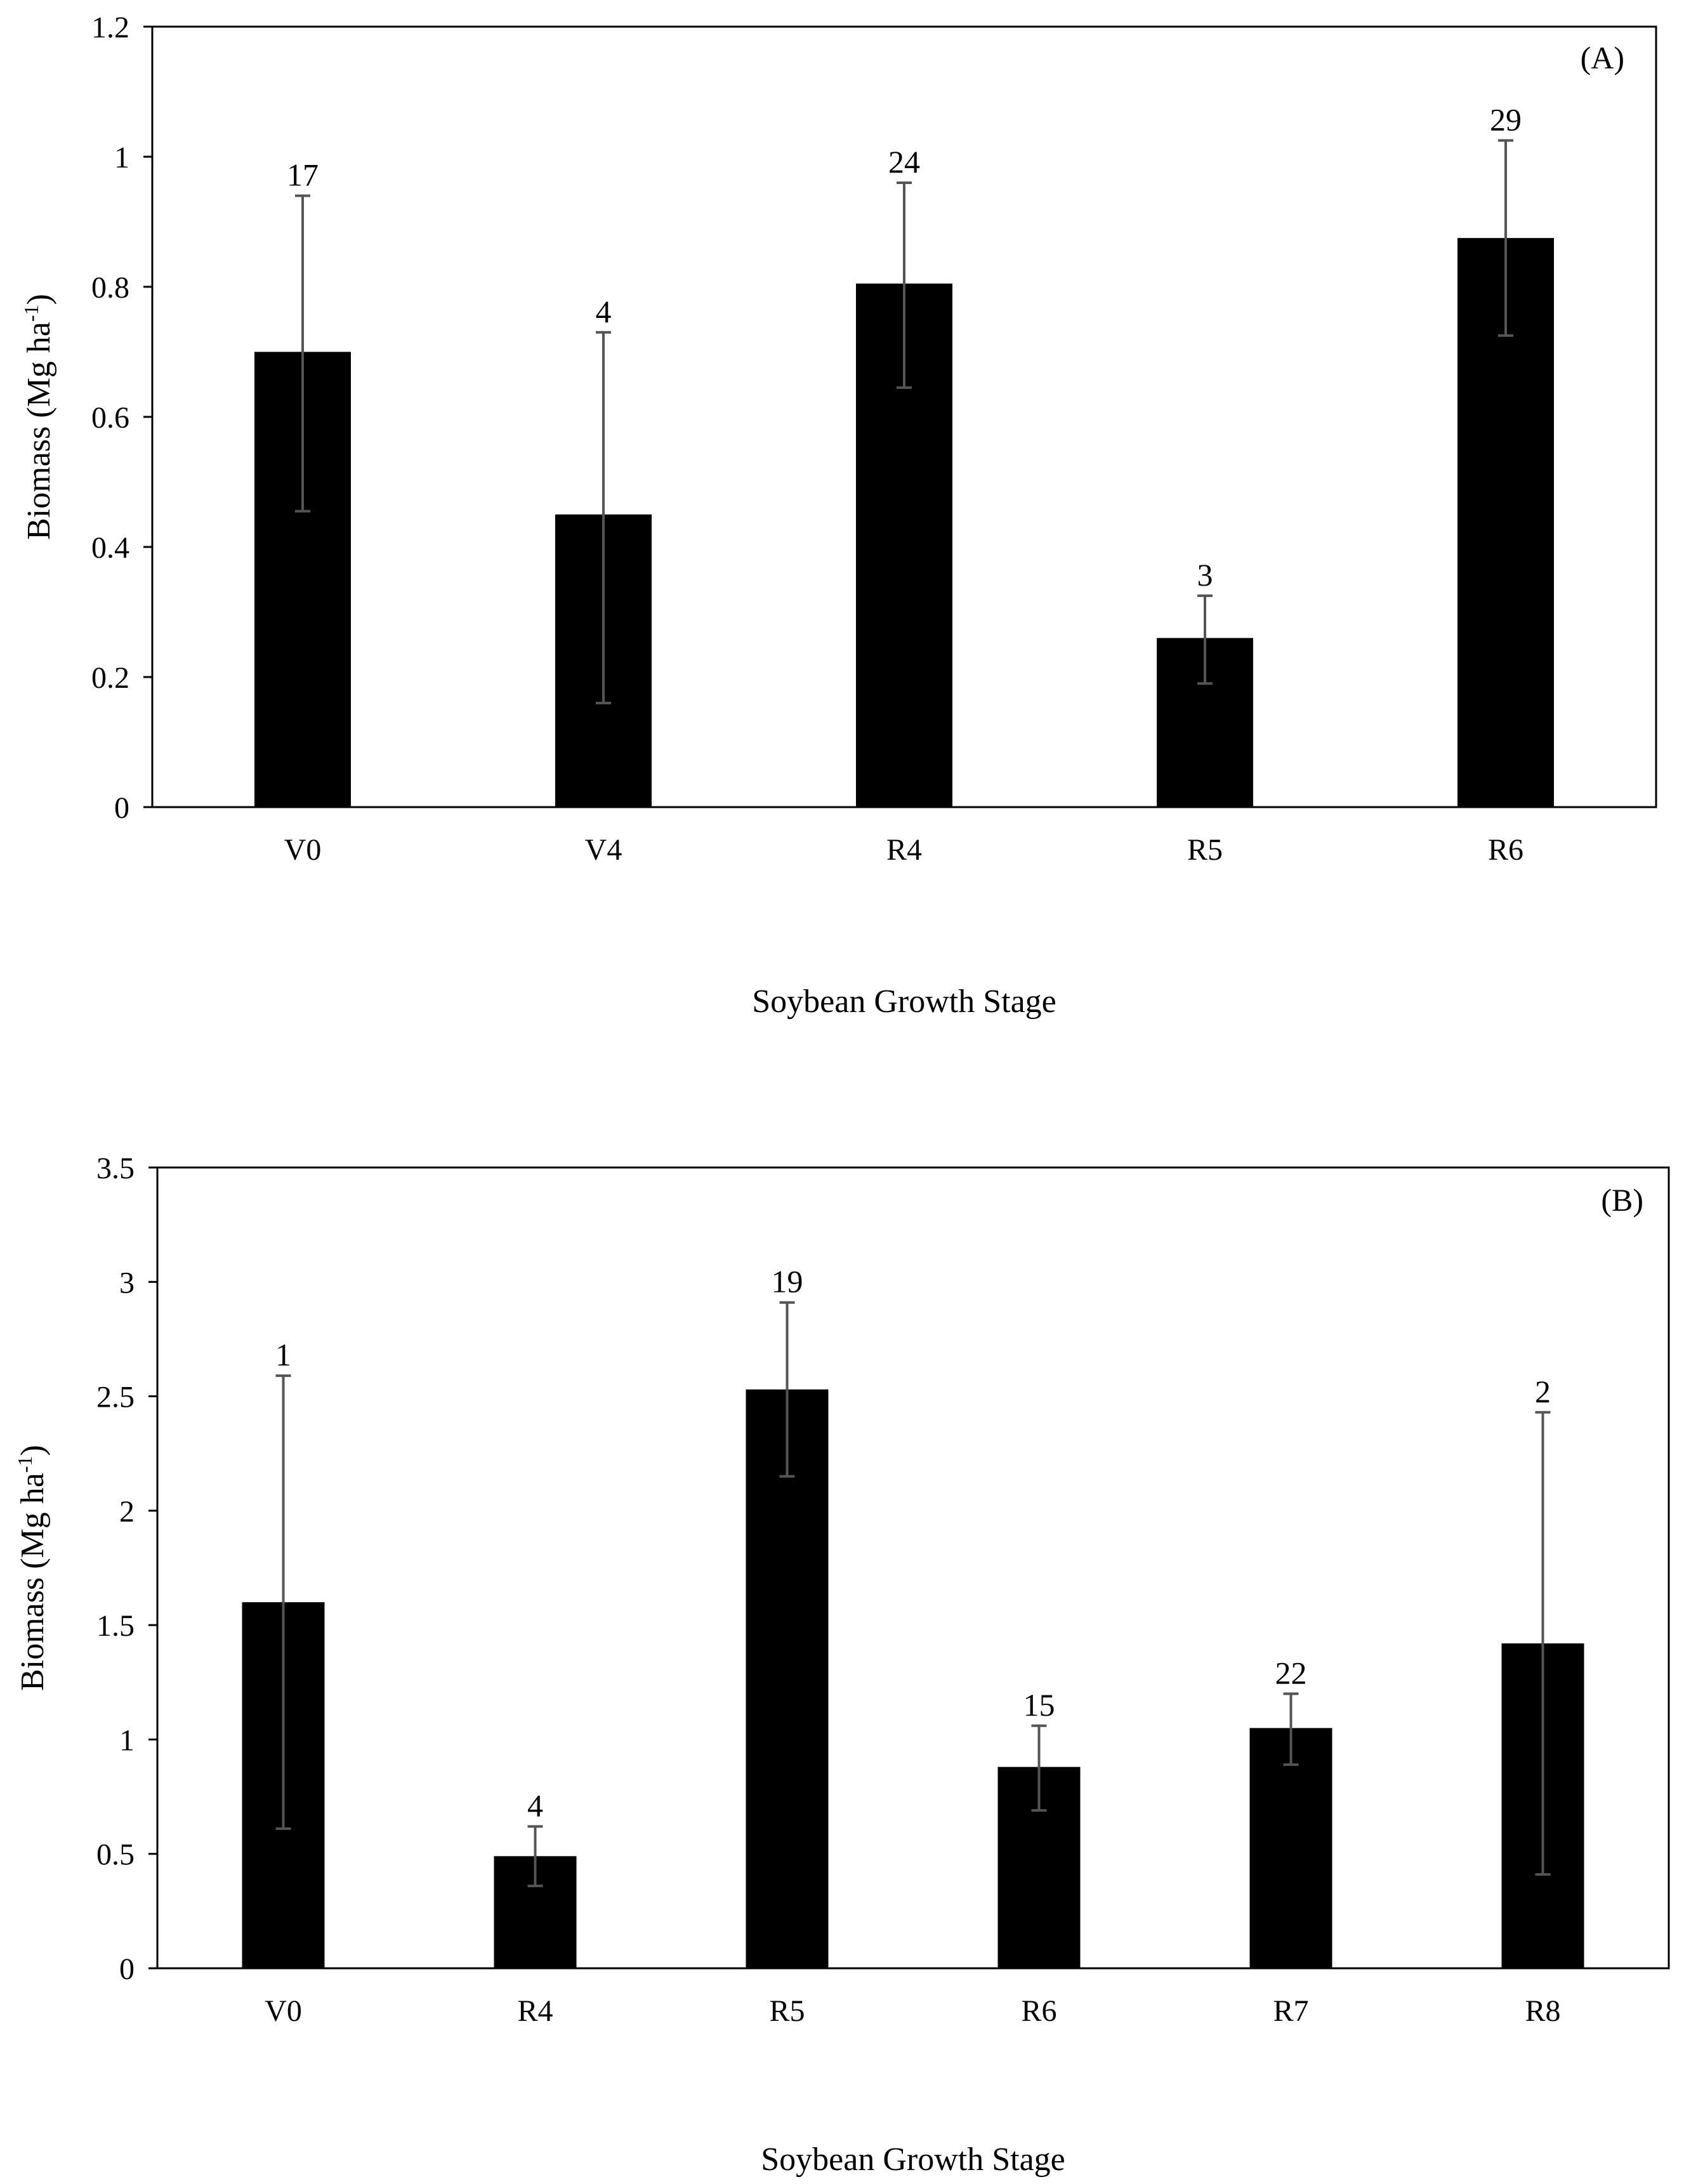  I want to click on sample-size-label: 3, so click(1205, 575).